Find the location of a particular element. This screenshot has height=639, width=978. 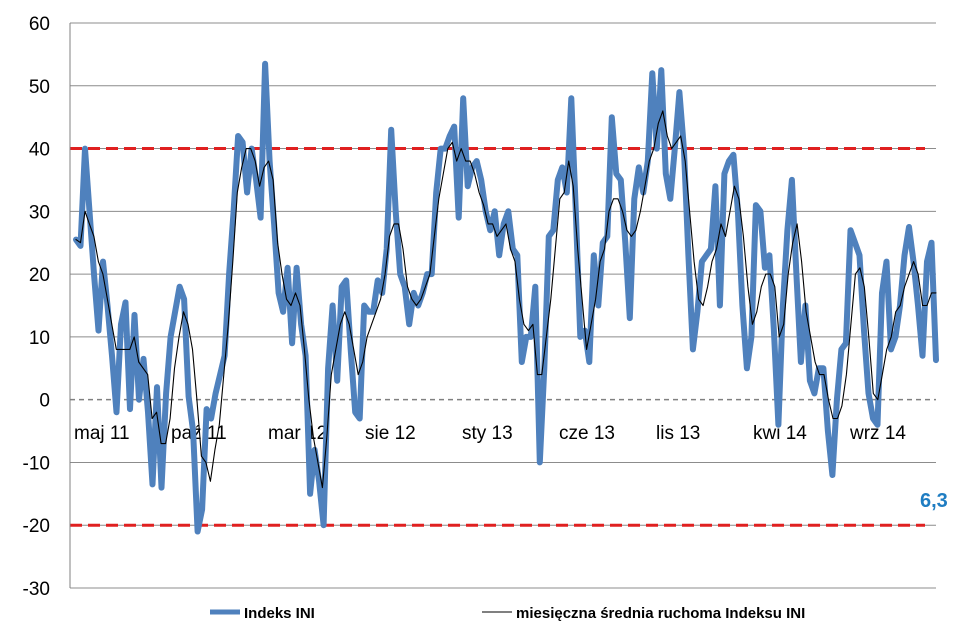

y-tick-label: 40 is located at coordinates (39, 150).